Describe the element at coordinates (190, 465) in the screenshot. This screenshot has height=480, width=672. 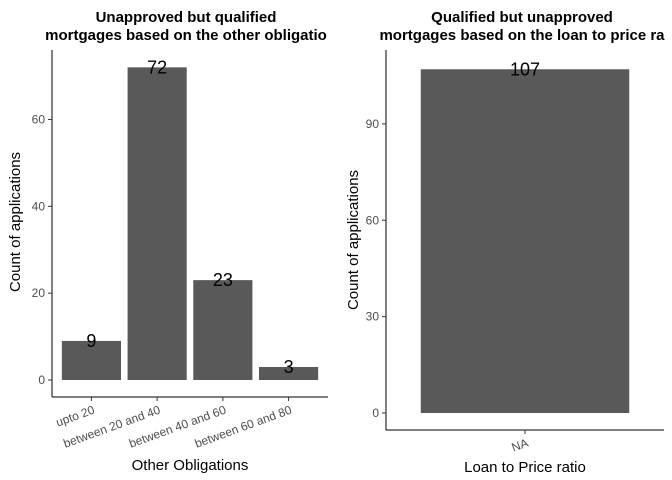
I see `left-x-axis-title: Other Obligations` at that location.